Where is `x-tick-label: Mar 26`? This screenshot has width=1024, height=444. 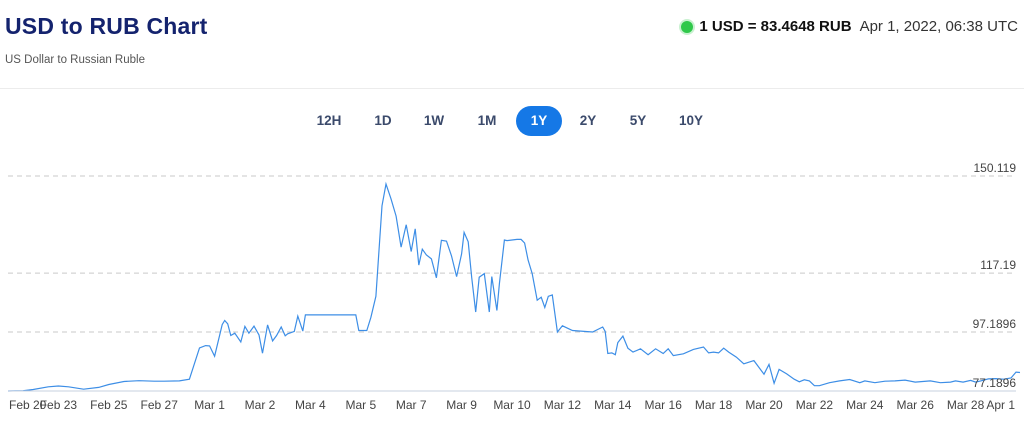
x-tick-label: Mar 26 is located at coordinates (916, 405).